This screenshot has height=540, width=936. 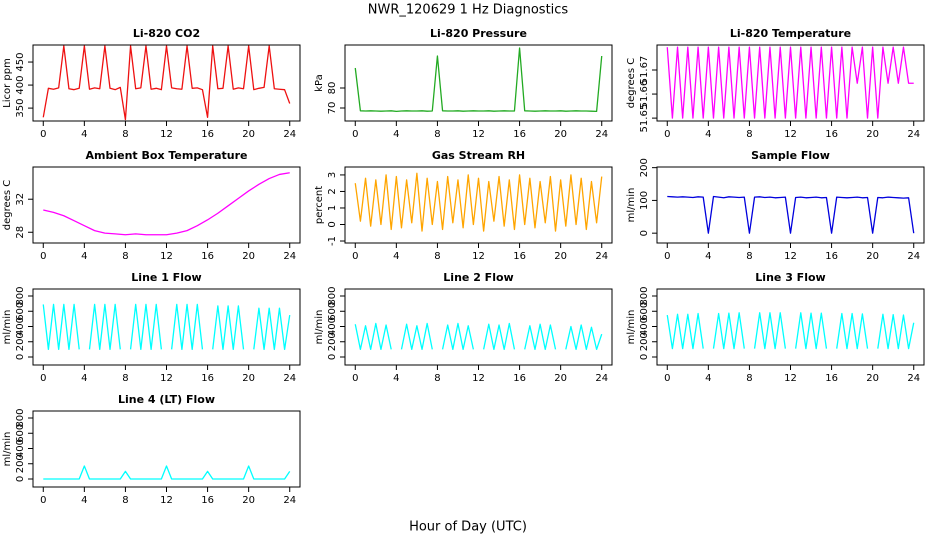 What do you see at coordinates (332, 191) in the screenshot?
I see `y-tick-label: 2` at bounding box center [332, 191].